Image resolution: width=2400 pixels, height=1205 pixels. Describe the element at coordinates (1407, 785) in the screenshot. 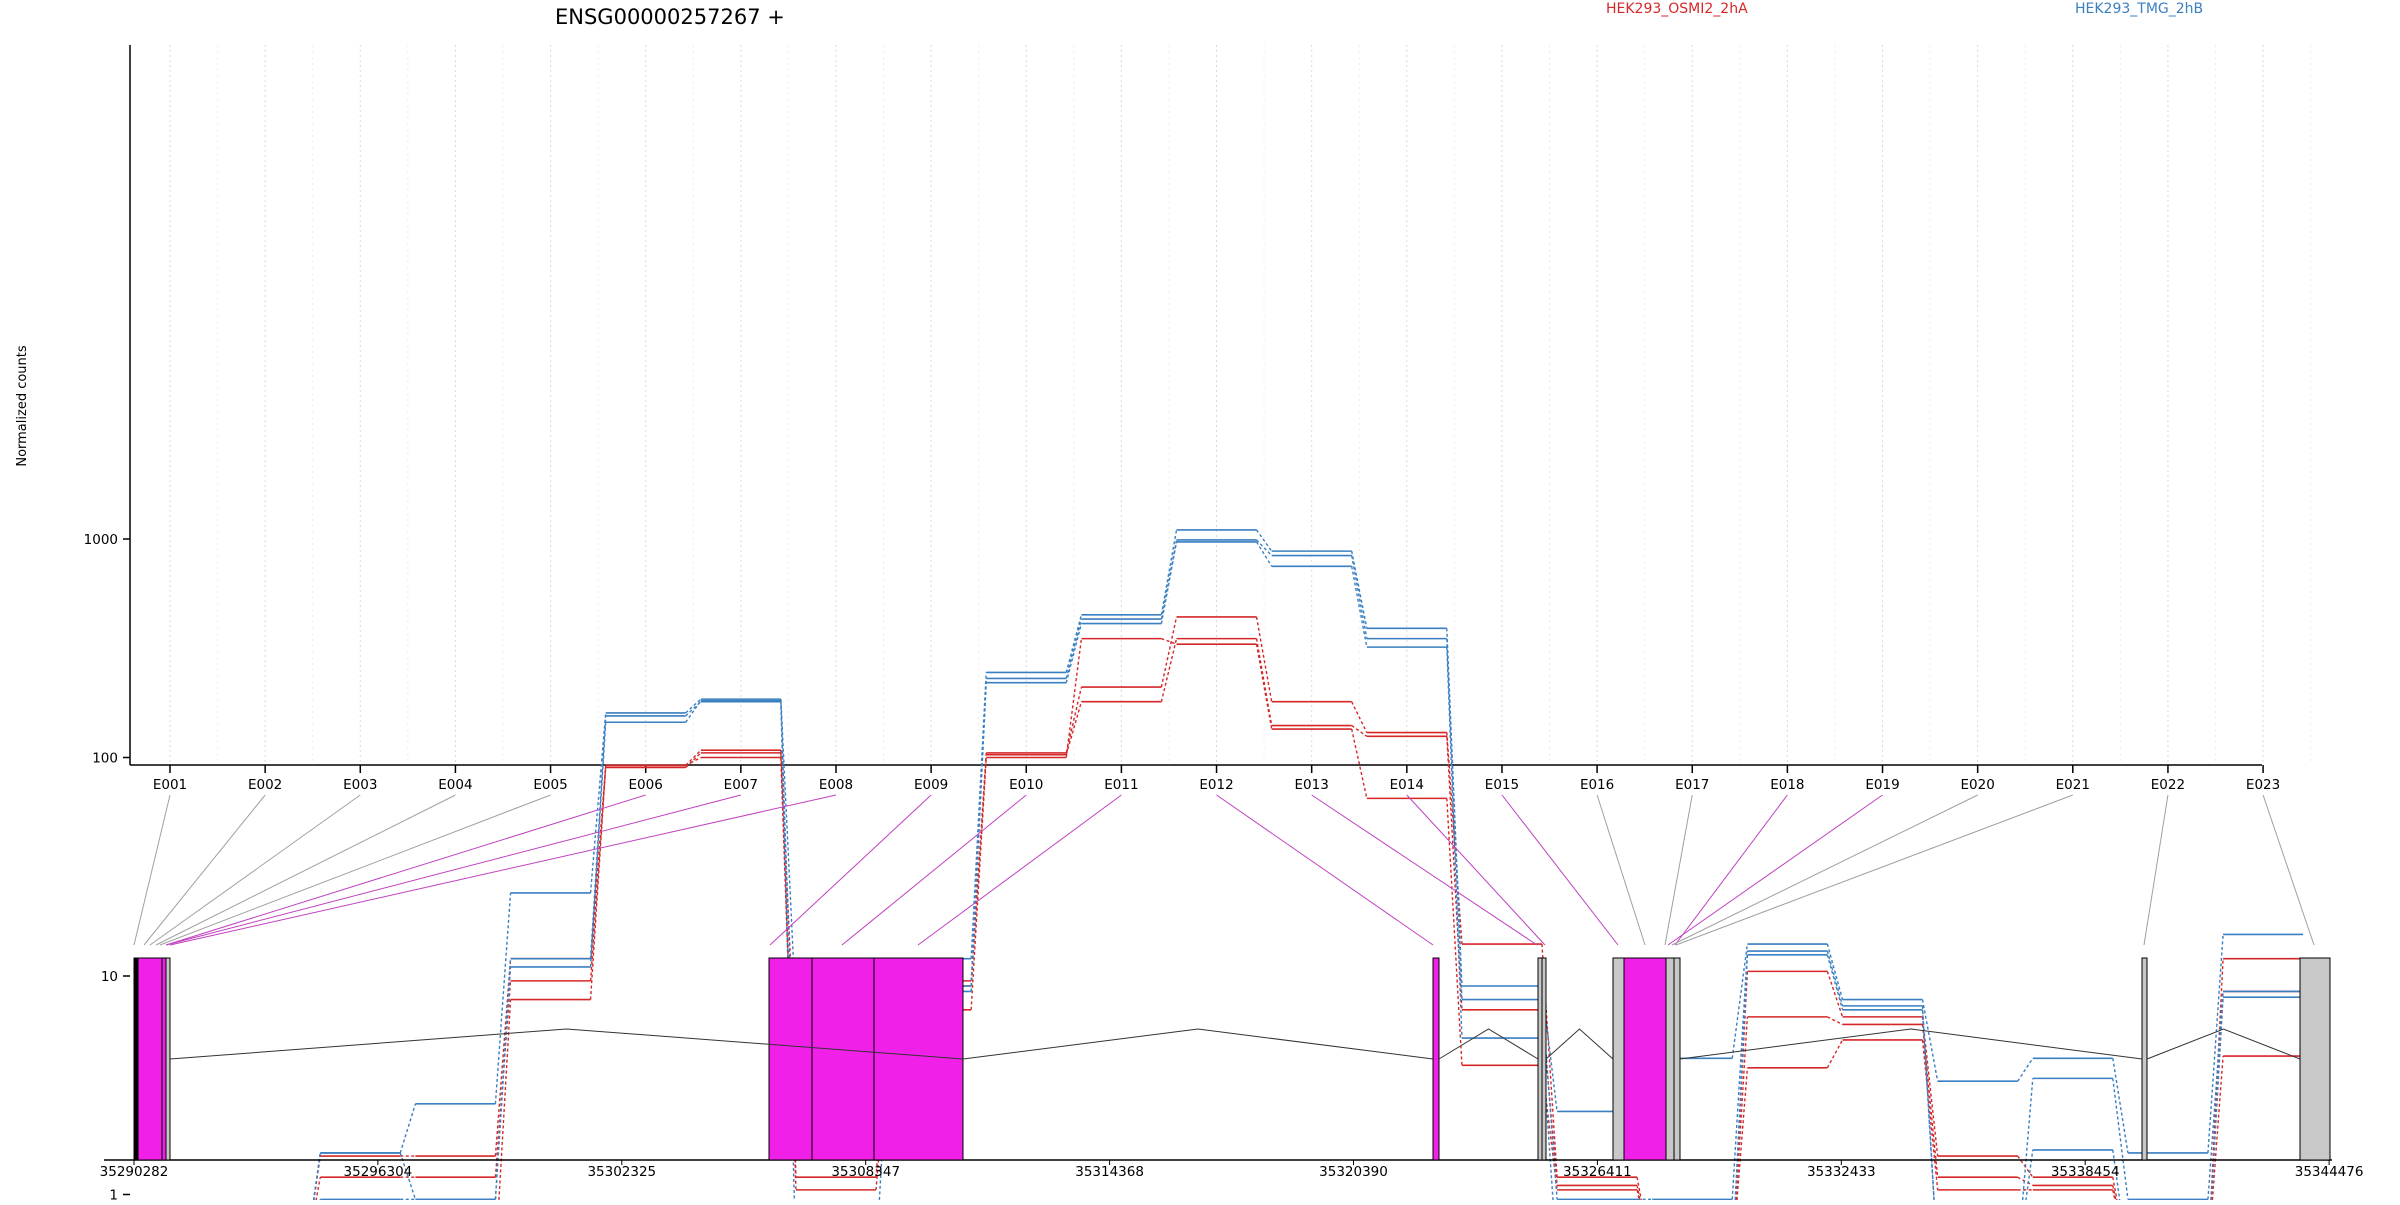

I see `x-tick-label: E014` at that location.